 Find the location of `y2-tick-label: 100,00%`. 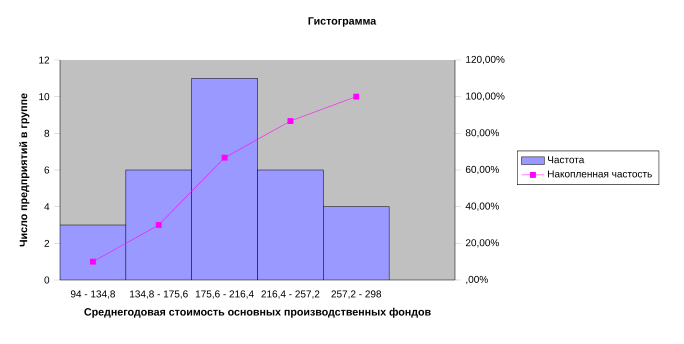

y2-tick-label: 100,00% is located at coordinates (485, 96).